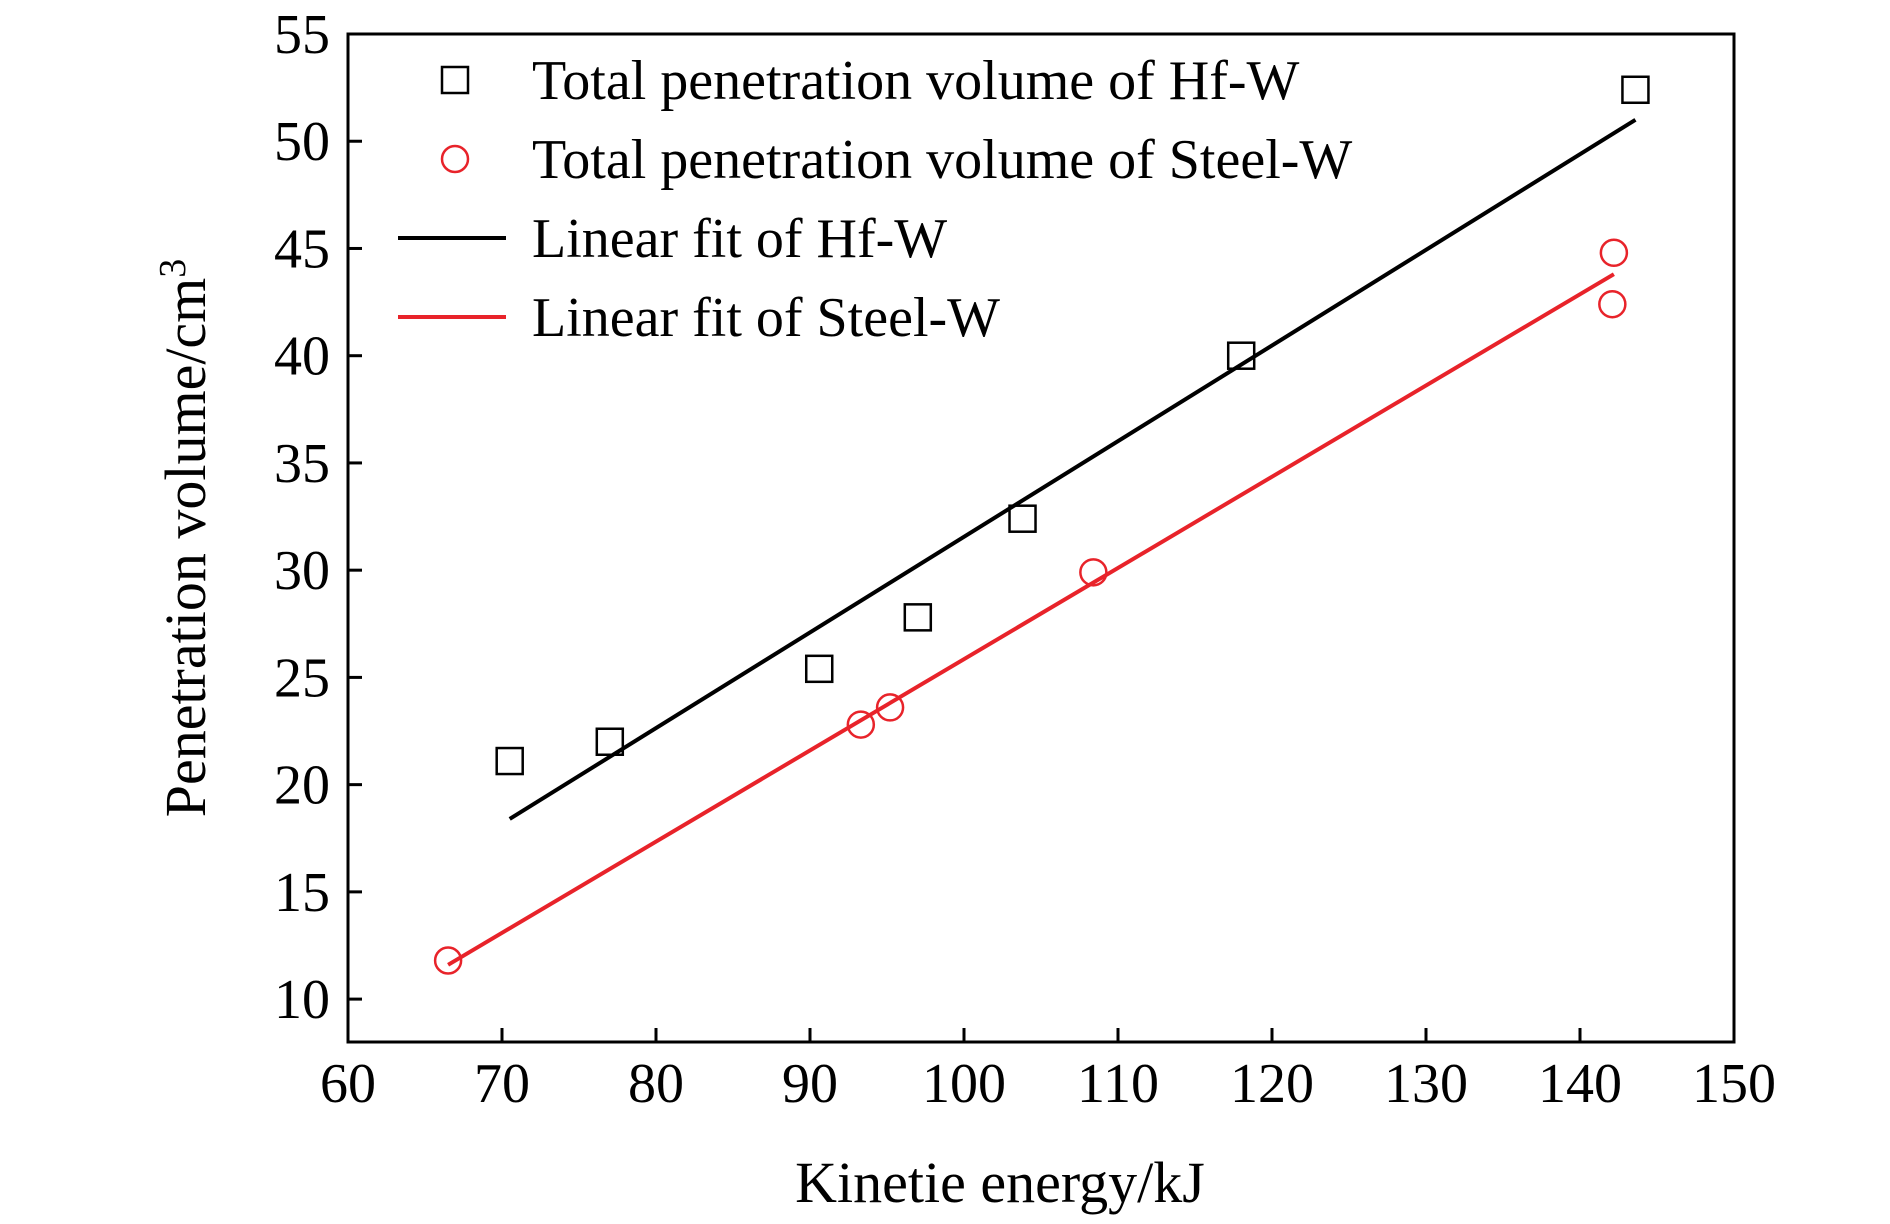  What do you see at coordinates (964, 1084) in the screenshot?
I see `x-tick-label: 100` at bounding box center [964, 1084].